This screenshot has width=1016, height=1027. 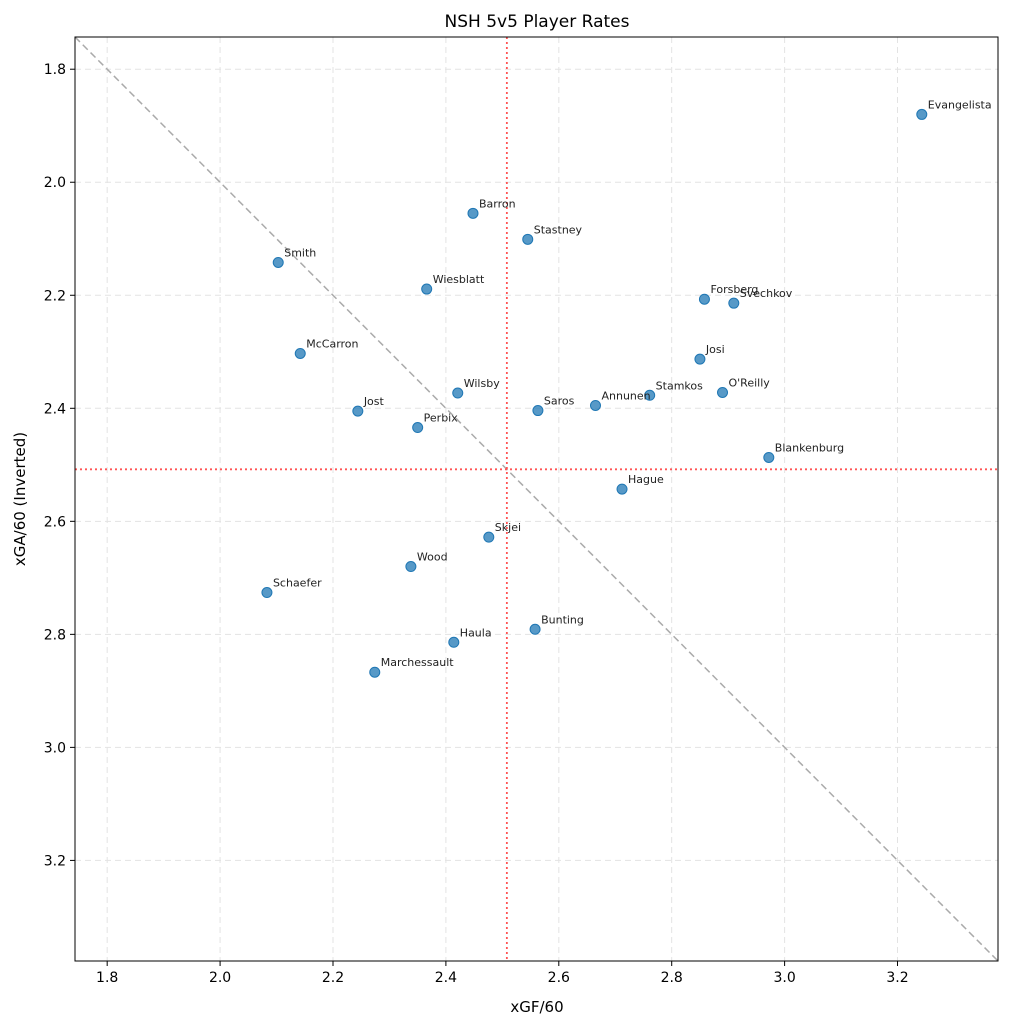 What do you see at coordinates (55, 861) in the screenshot?
I see `y-tick-label: 3.2` at bounding box center [55, 861].